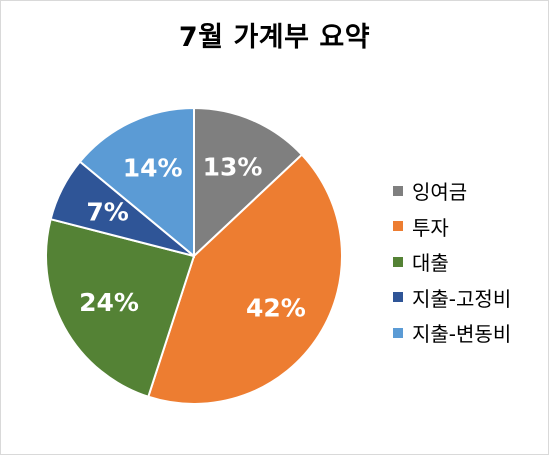 The width and height of the screenshot is (549, 455). I want to click on legend-label: 지출-변동비, so click(462, 334).